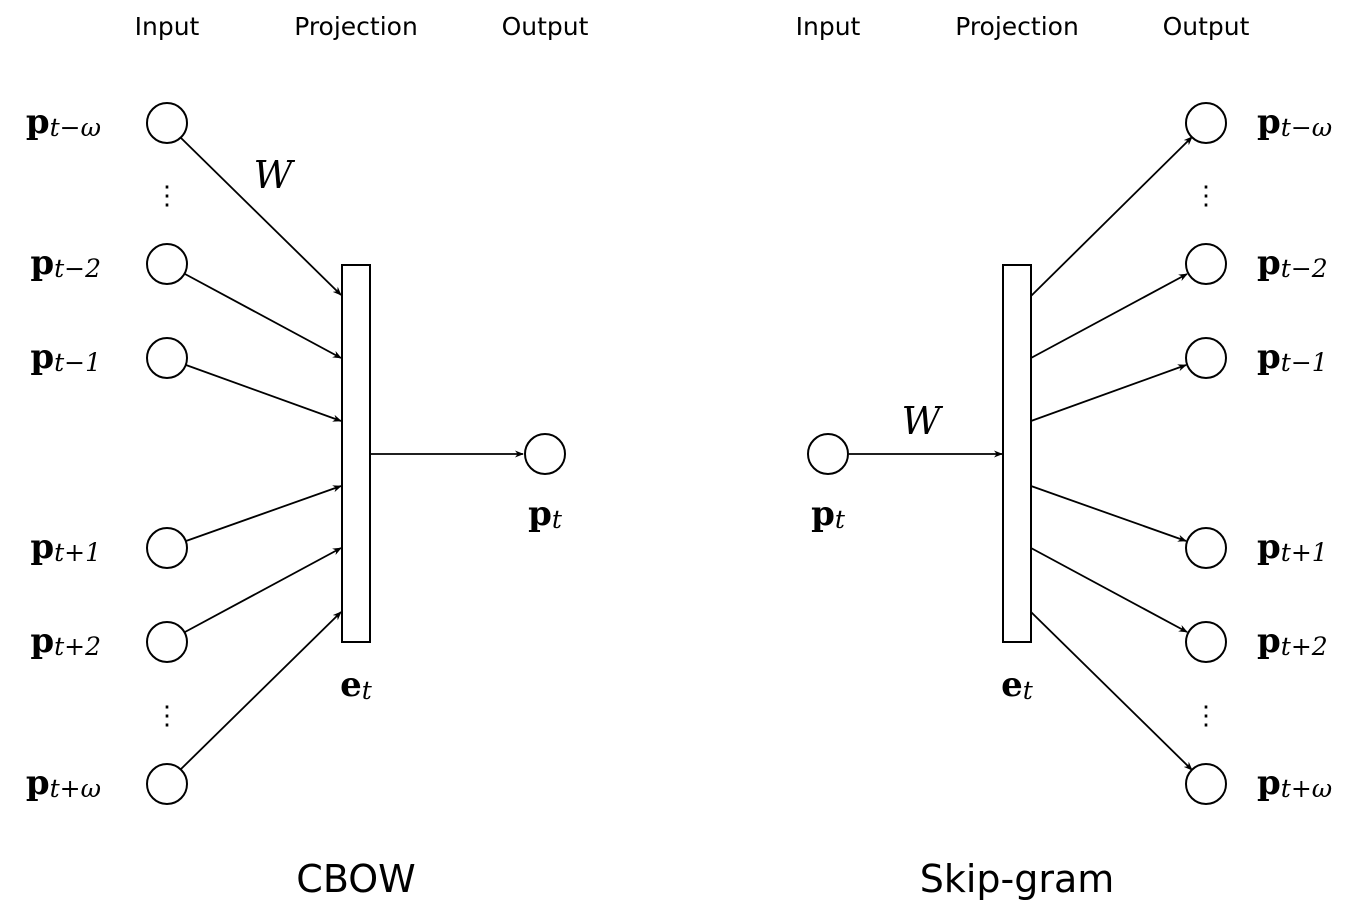 This screenshot has width=1361, height=914. Describe the element at coordinates (1304, 646) in the screenshot. I see `skipgram-output-label-5-sub: t+2` at that location.